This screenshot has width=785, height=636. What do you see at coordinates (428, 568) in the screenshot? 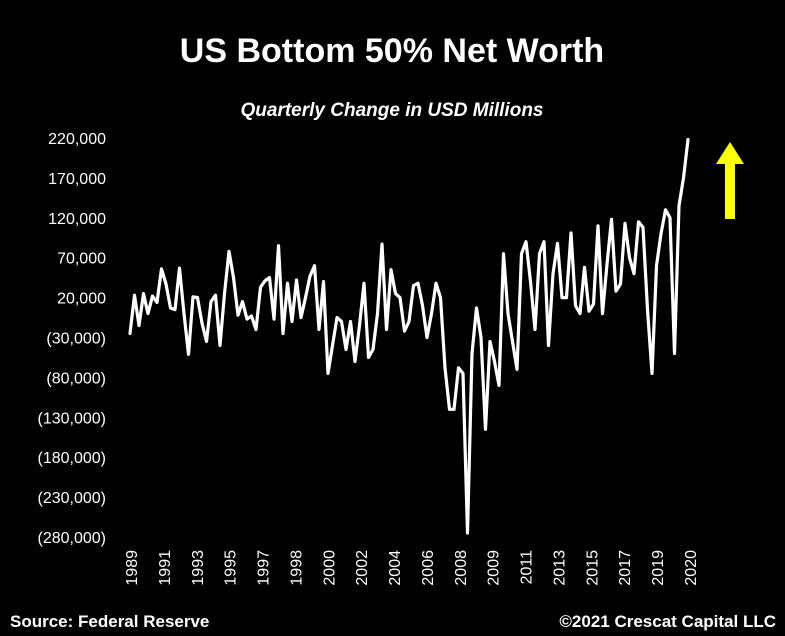
I see `x-tick-label: 2006` at bounding box center [428, 568].